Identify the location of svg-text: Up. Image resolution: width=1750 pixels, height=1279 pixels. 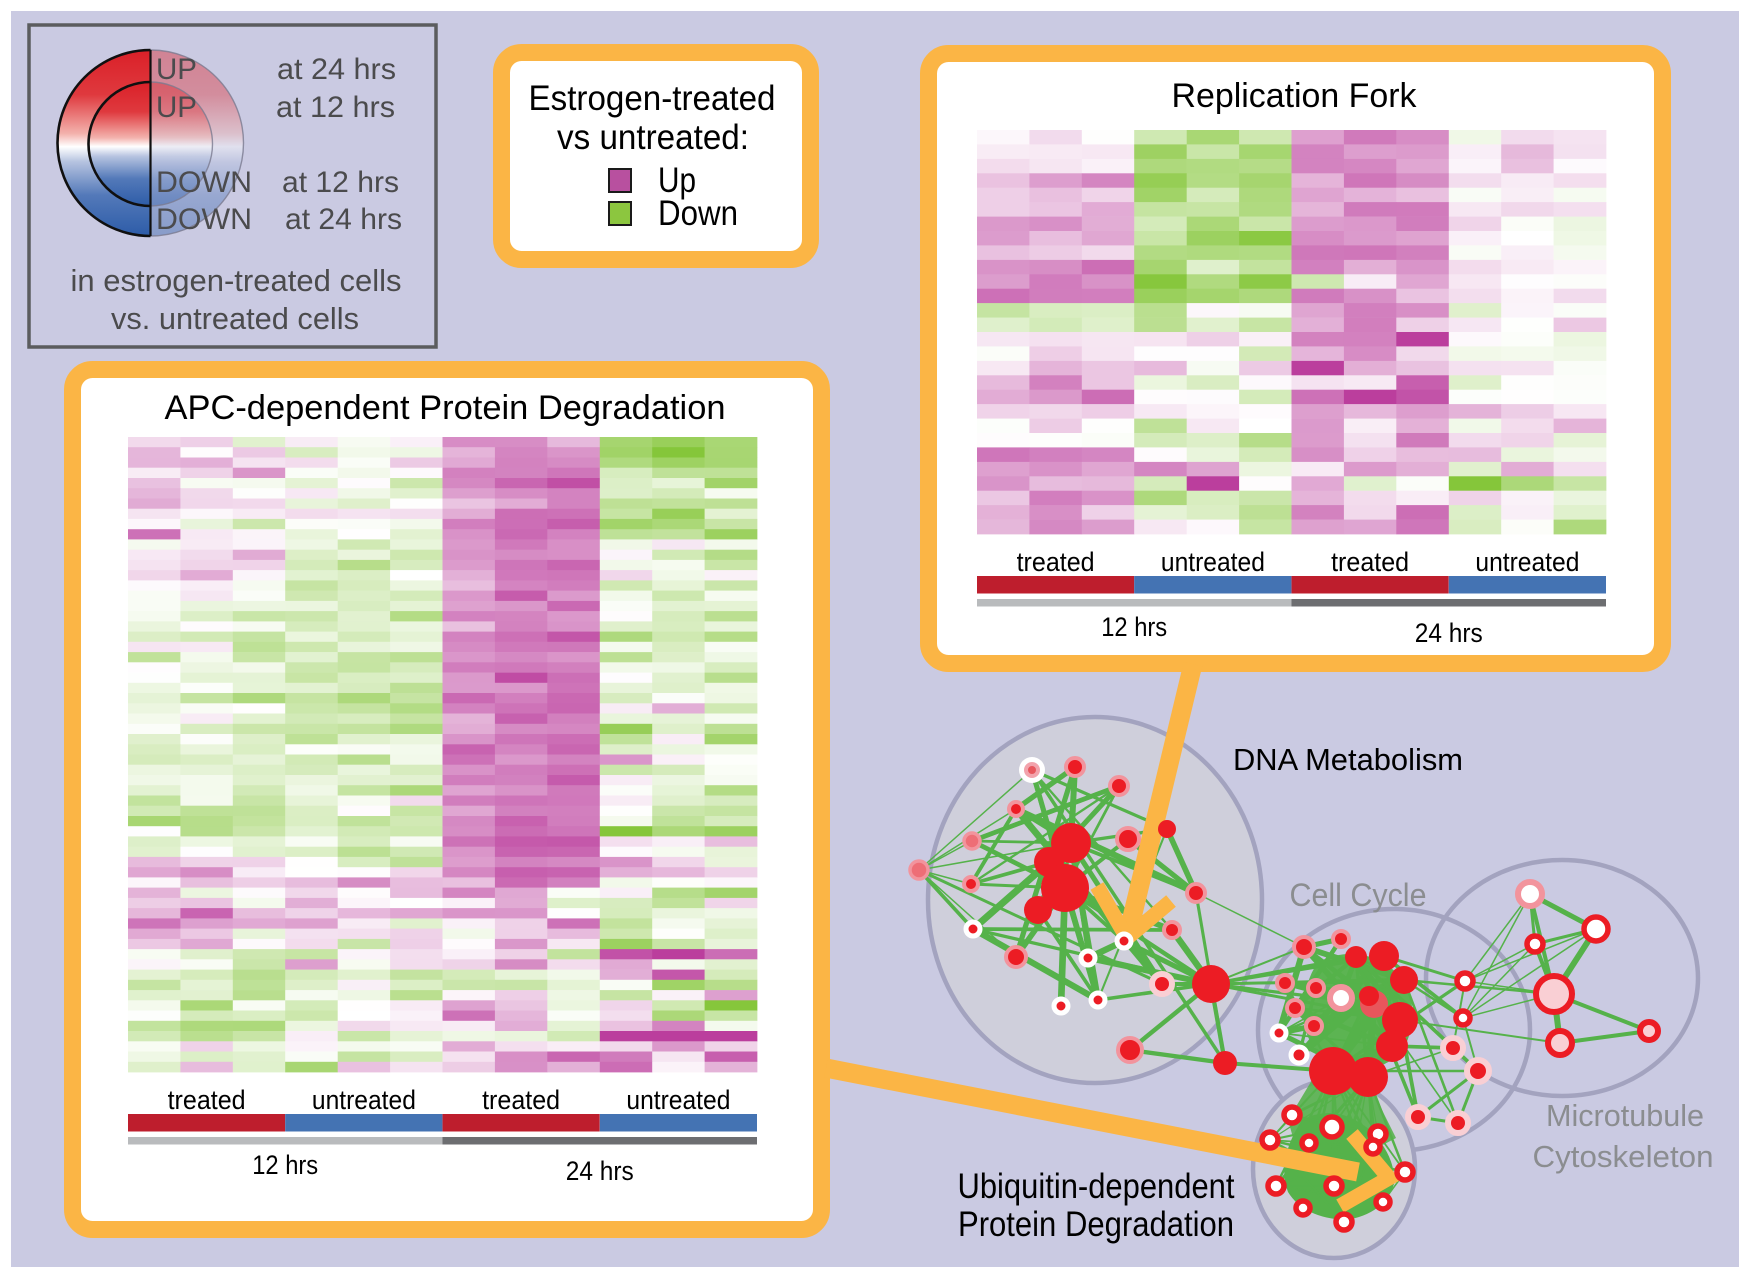
(677, 180).